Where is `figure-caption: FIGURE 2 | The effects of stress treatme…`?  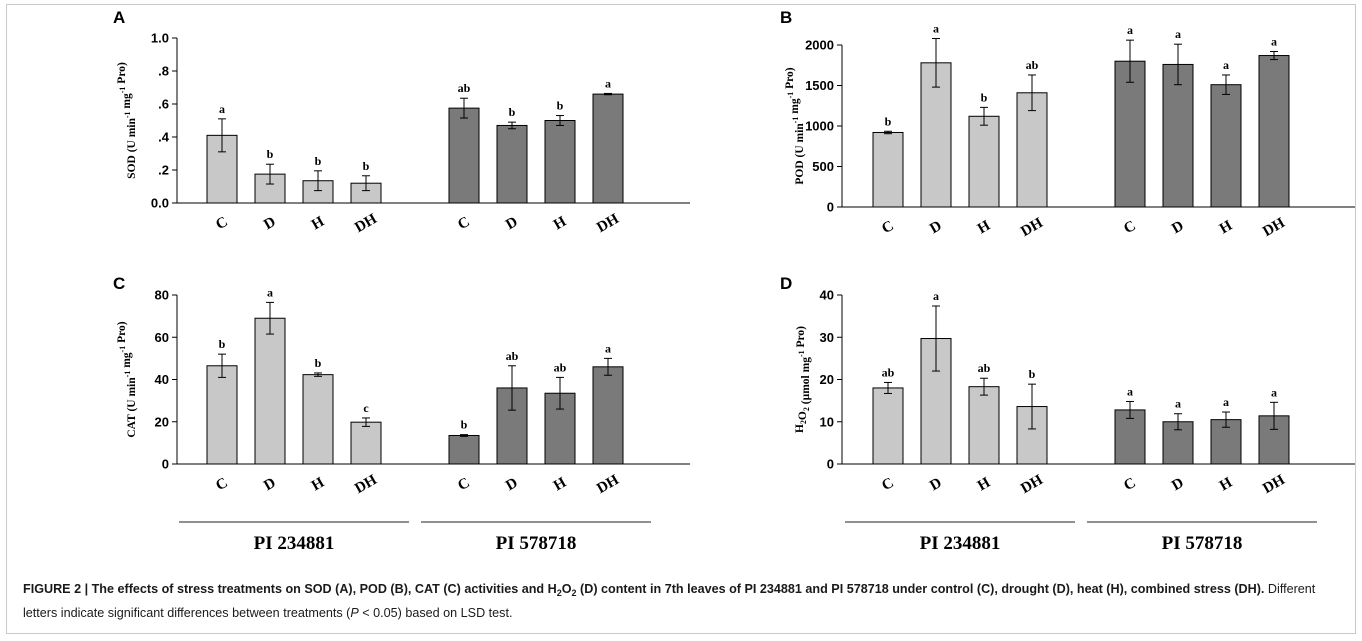 figure-caption: FIGURE 2 | The effects of stress treatme… is located at coordinates (688, 601).